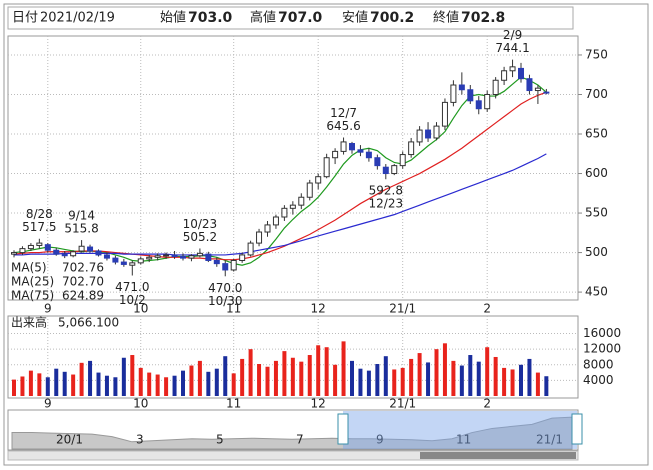  Describe the element at coordinates (290, 18) in the screenshot. I see `header-box` at that location.